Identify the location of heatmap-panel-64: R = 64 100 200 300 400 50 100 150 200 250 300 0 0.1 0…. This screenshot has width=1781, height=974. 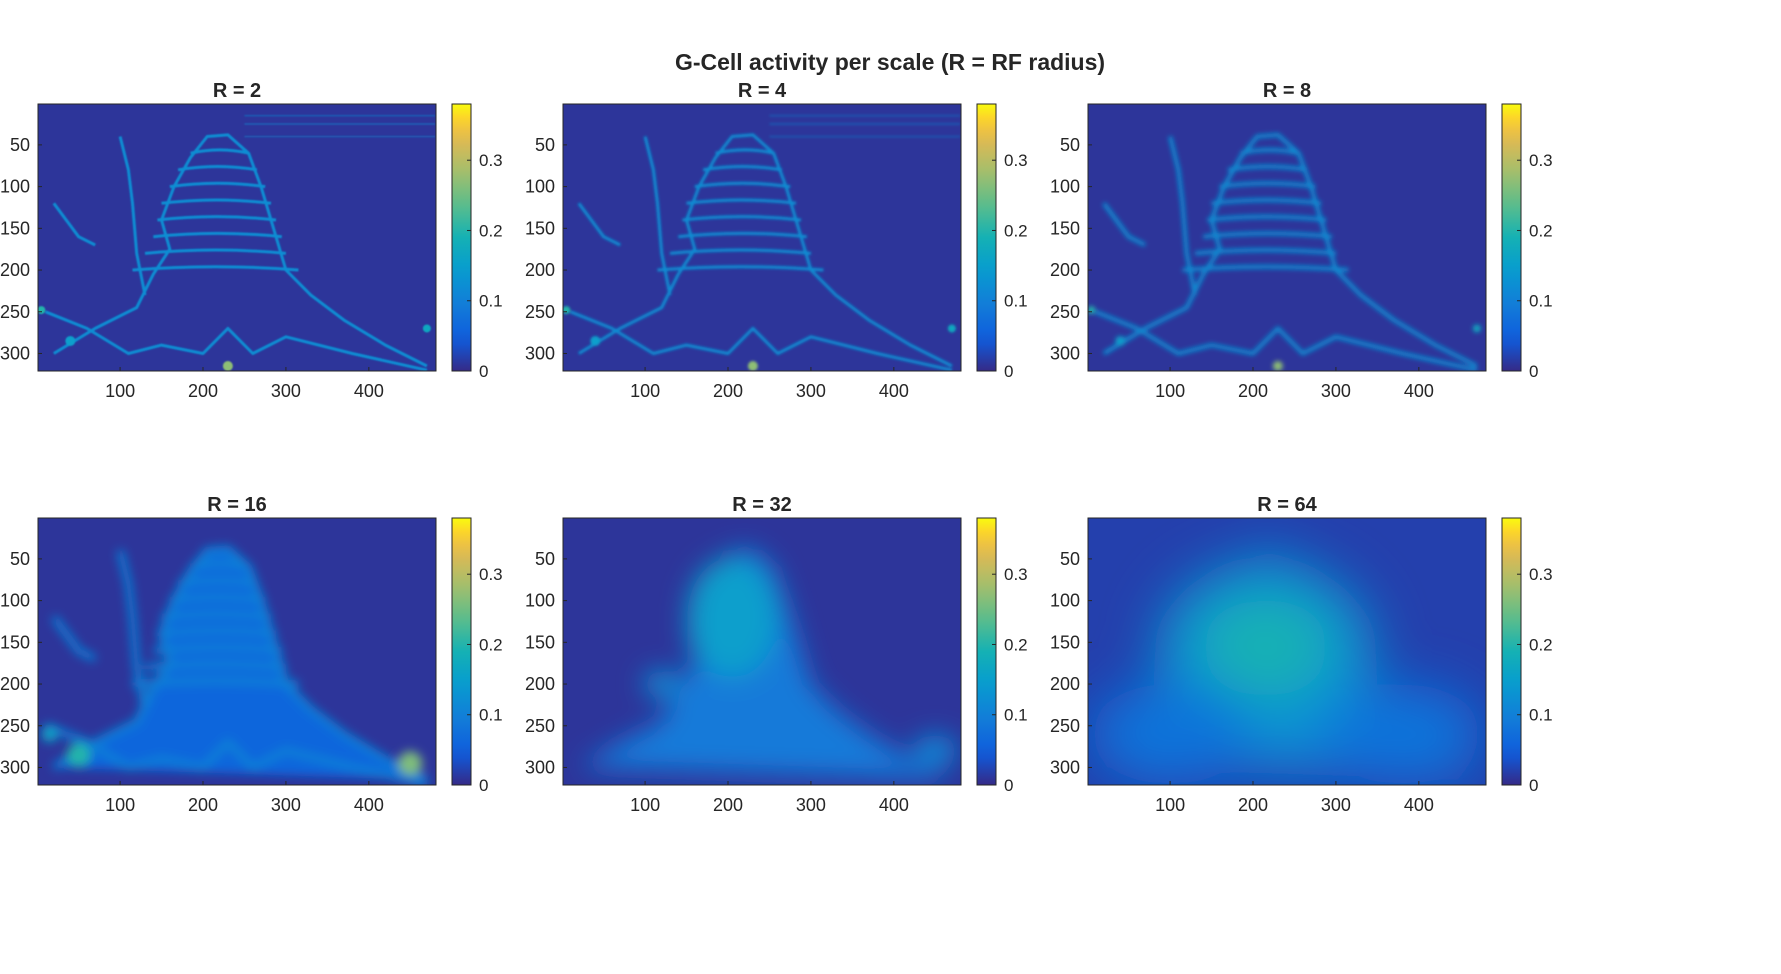
(1301, 654).